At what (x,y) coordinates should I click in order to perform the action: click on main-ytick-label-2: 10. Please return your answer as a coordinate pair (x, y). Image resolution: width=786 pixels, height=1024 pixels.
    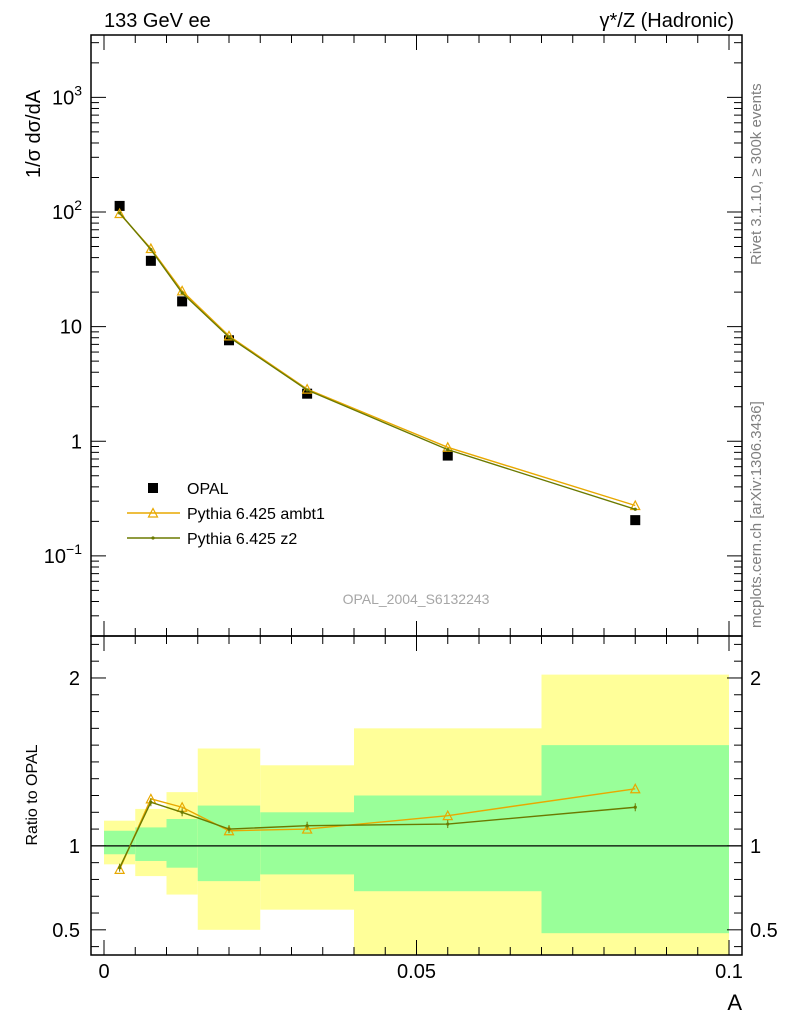
    Looking at the image, I should click on (71, 328).